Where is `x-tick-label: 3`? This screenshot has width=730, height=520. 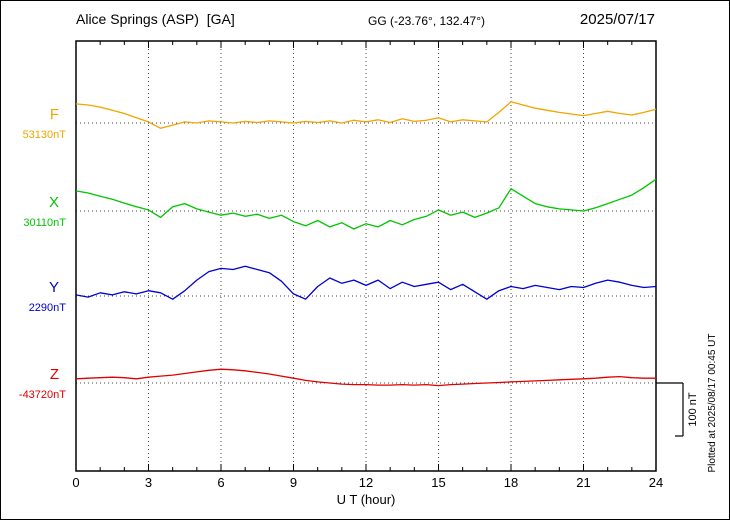
x-tick-label: 3 is located at coordinates (148, 482).